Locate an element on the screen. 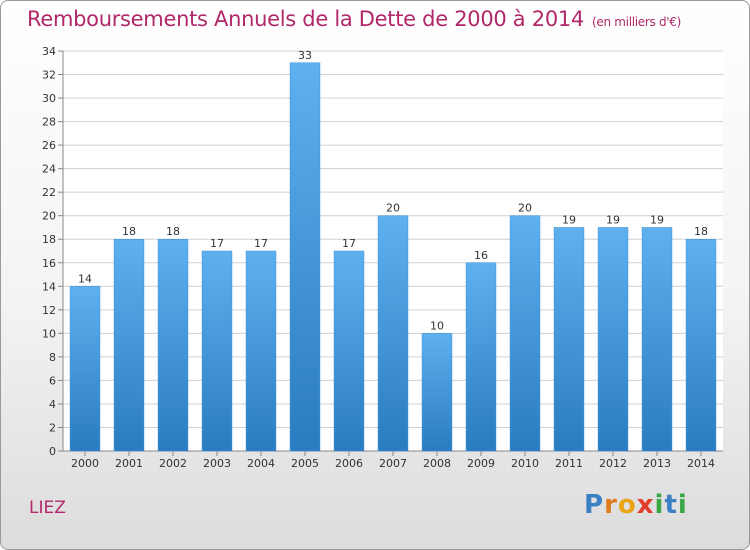 The width and height of the screenshot is (750, 550). bar-2000 is located at coordinates (85, 369).